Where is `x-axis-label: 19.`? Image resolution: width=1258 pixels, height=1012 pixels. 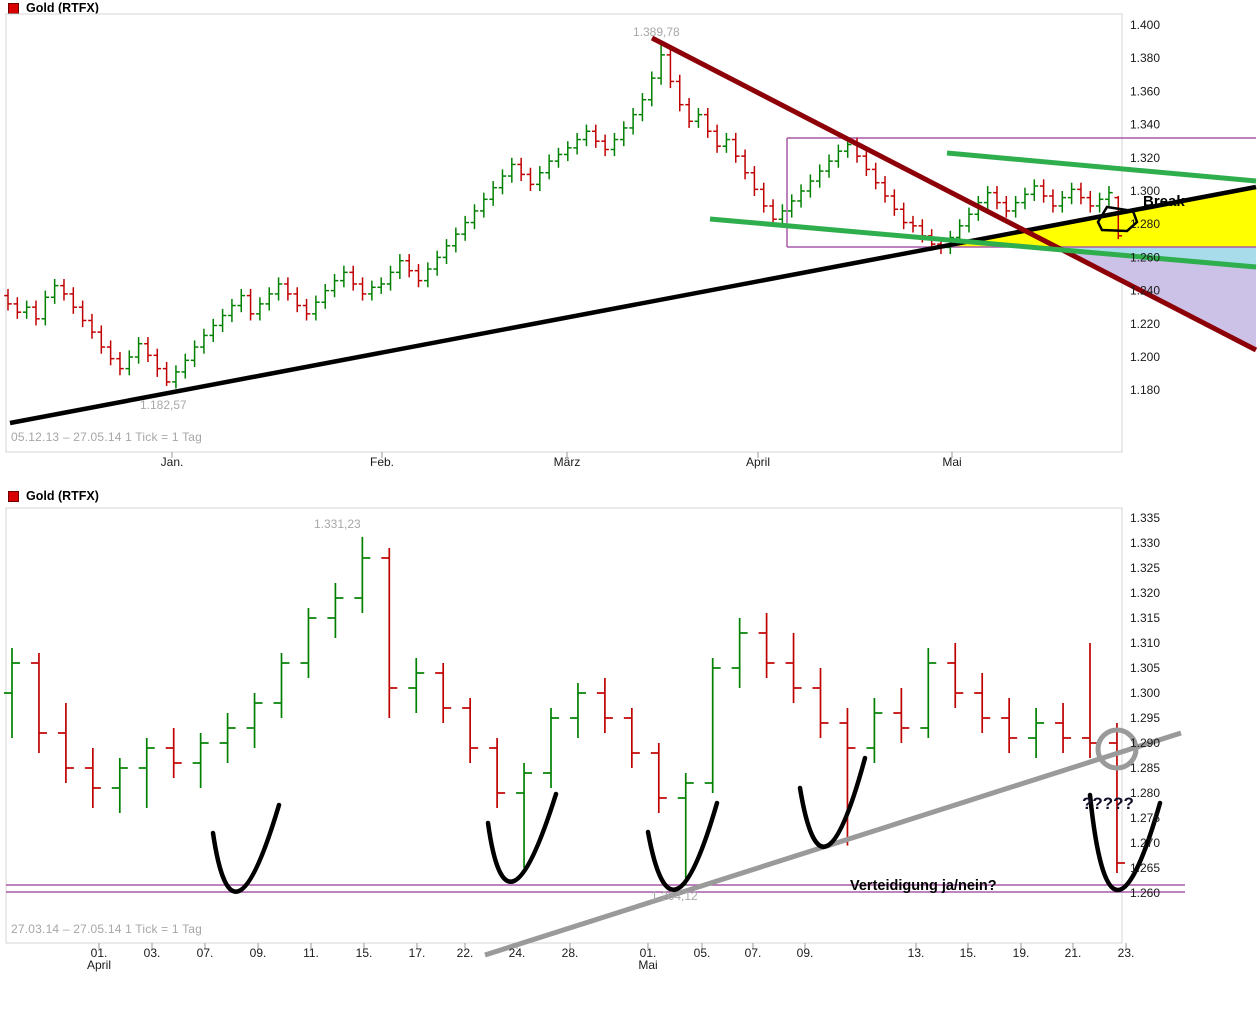
x-axis-label: 19. is located at coordinates (1021, 953).